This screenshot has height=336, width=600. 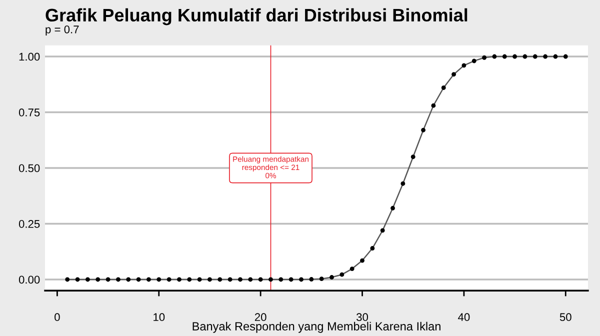 I want to click on x-tick-label: 30, so click(x=362, y=317).